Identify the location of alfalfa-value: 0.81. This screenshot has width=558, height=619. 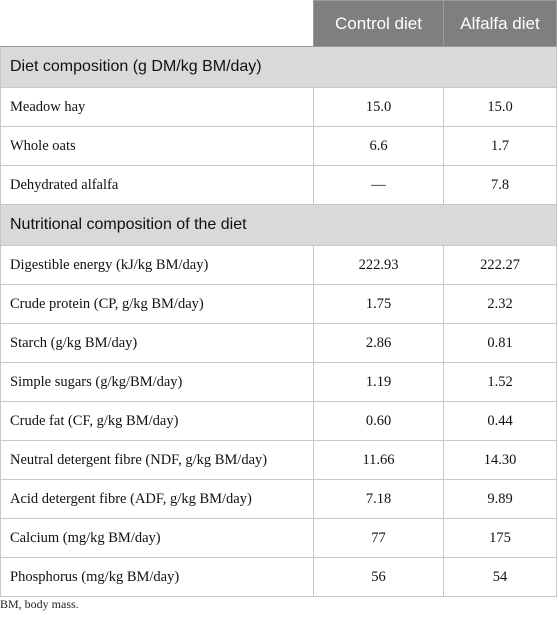
(500, 343).